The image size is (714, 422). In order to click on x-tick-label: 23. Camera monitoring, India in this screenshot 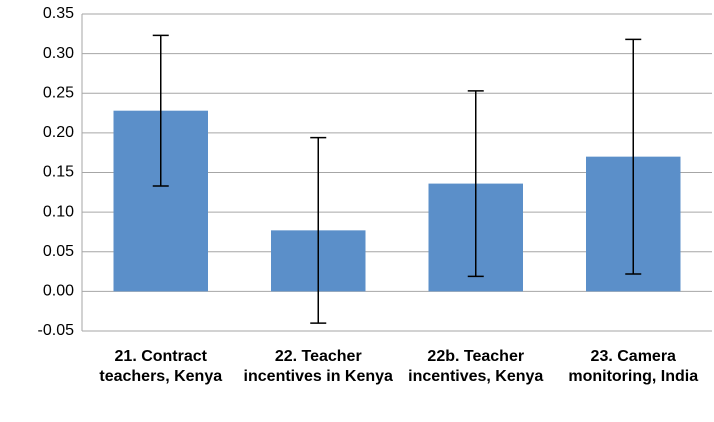, I will do `click(633, 366)`.